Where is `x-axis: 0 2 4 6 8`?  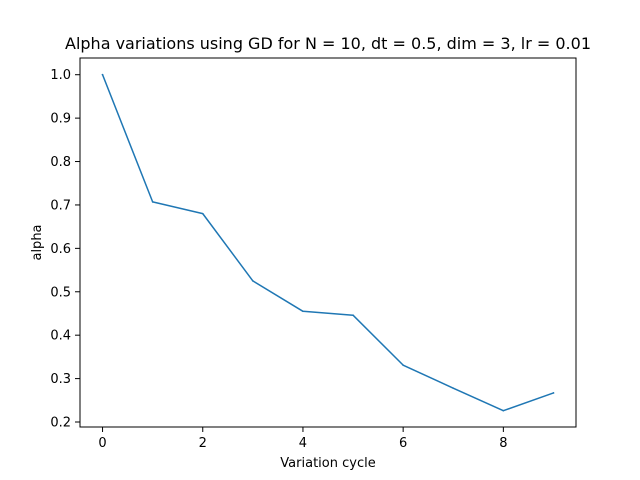
x-axis: 0 2 4 6 8 is located at coordinates (302, 439).